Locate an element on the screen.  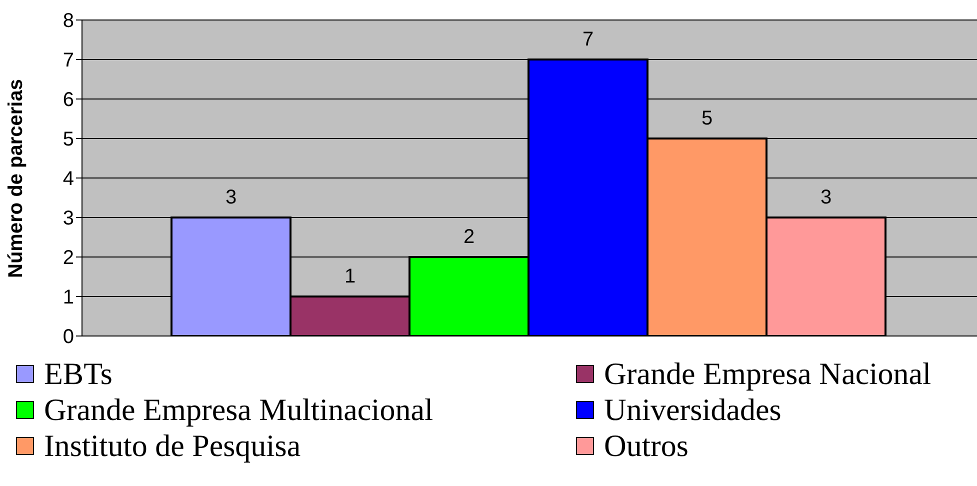
y-tick-label: 4 is located at coordinates (68, 179).